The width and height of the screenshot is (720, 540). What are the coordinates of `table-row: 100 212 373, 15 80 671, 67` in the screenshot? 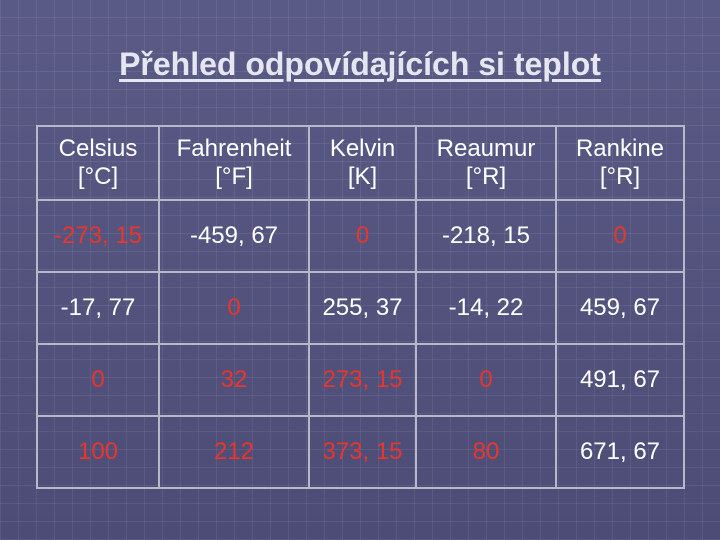 It's located at (360, 452).